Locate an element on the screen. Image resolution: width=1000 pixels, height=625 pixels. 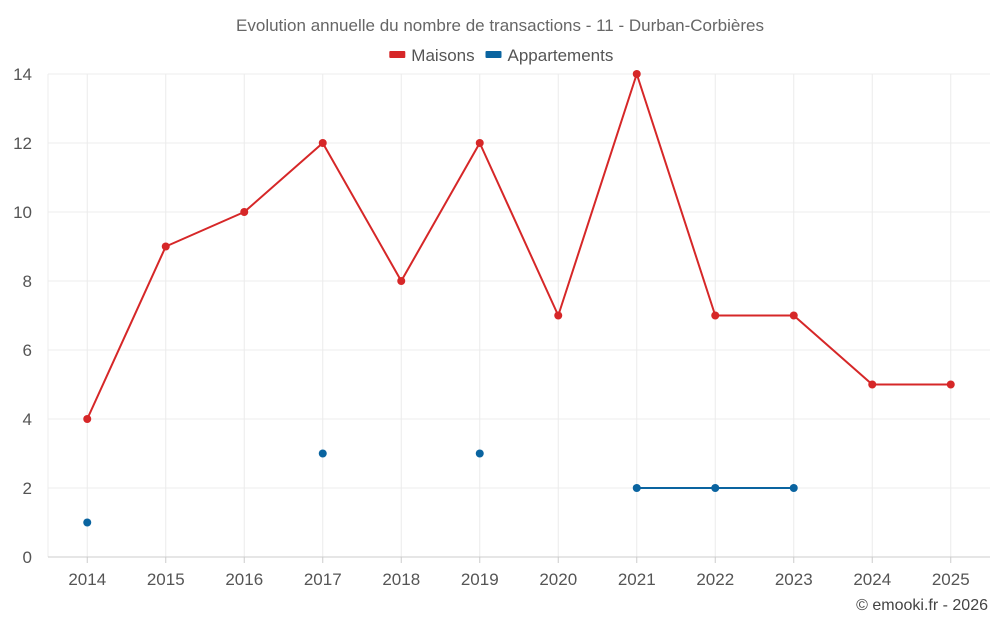
y-tick-label: 8 is located at coordinates (27, 281).